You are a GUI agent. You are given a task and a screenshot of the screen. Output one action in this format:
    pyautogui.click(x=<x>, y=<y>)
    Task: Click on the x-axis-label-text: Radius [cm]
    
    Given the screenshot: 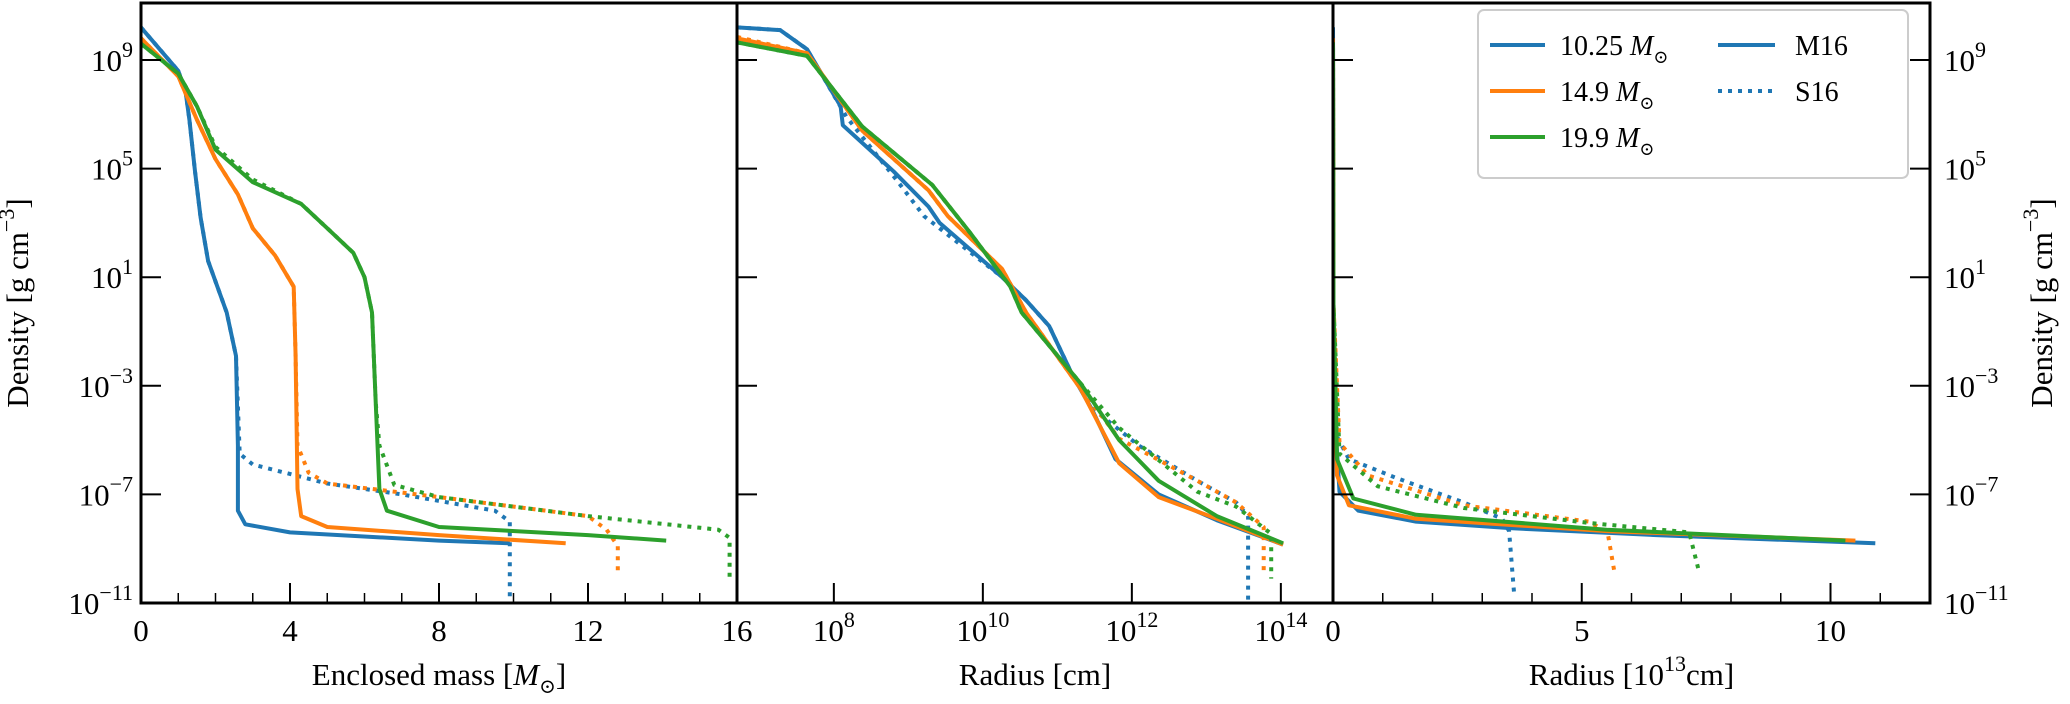 What is the action you would take?
    pyautogui.click(x=1035, y=674)
    